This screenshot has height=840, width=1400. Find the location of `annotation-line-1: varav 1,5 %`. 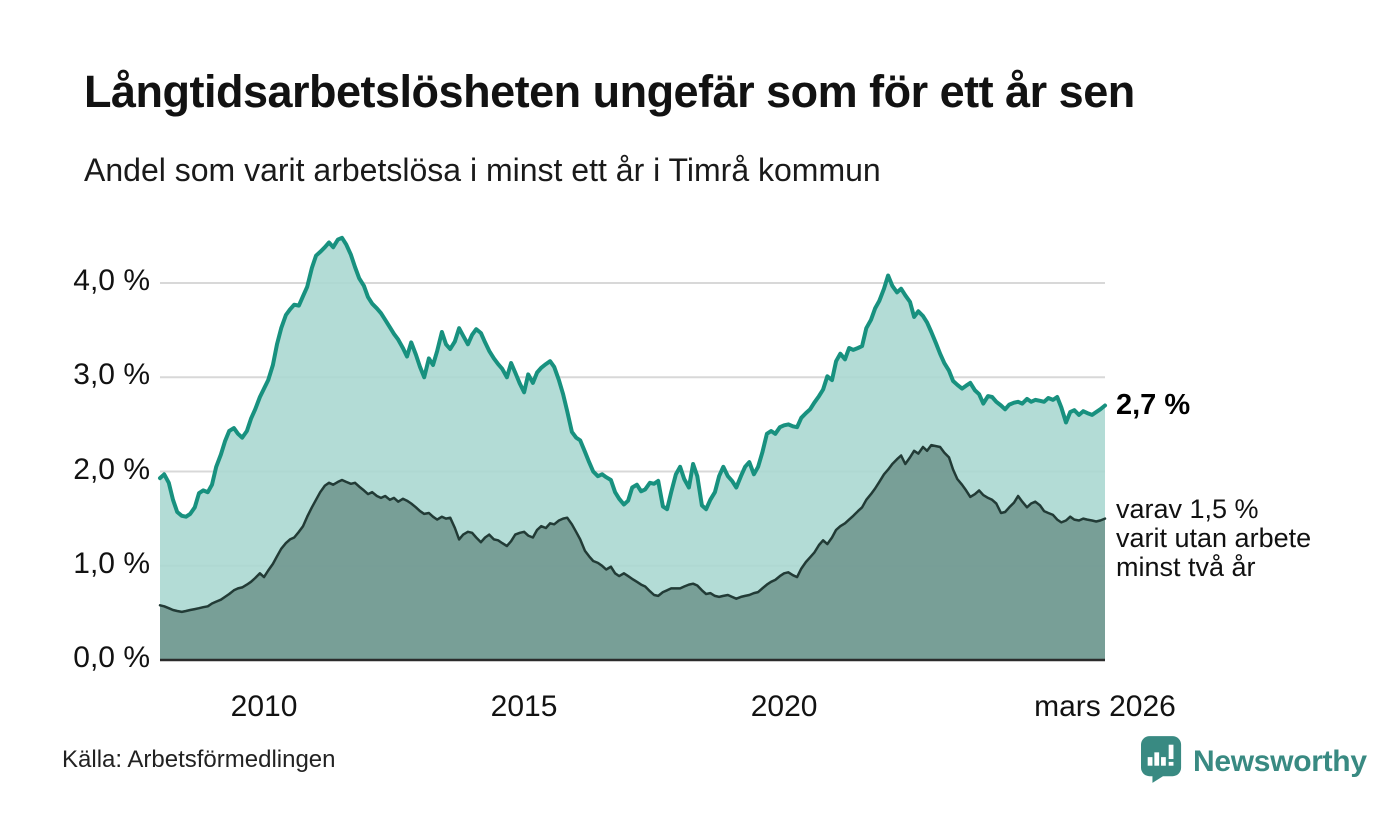

annotation-line-1: varav 1,5 % is located at coordinates (1187, 509).